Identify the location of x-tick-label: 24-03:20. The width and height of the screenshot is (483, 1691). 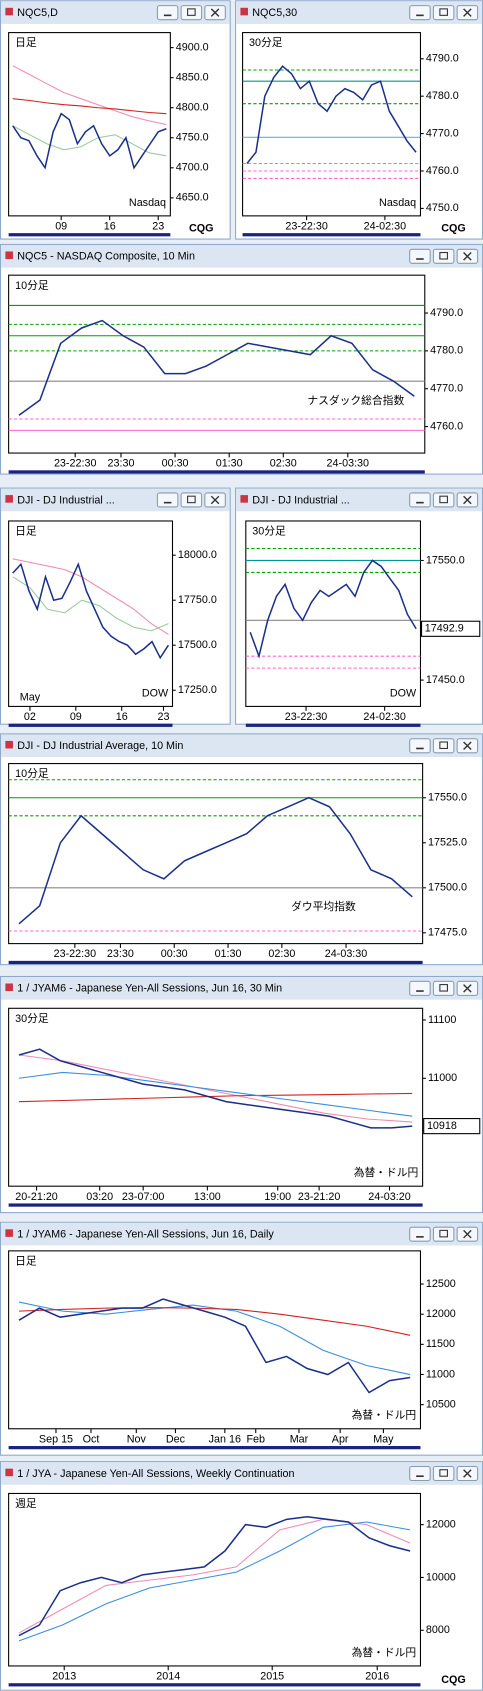
(389, 1197).